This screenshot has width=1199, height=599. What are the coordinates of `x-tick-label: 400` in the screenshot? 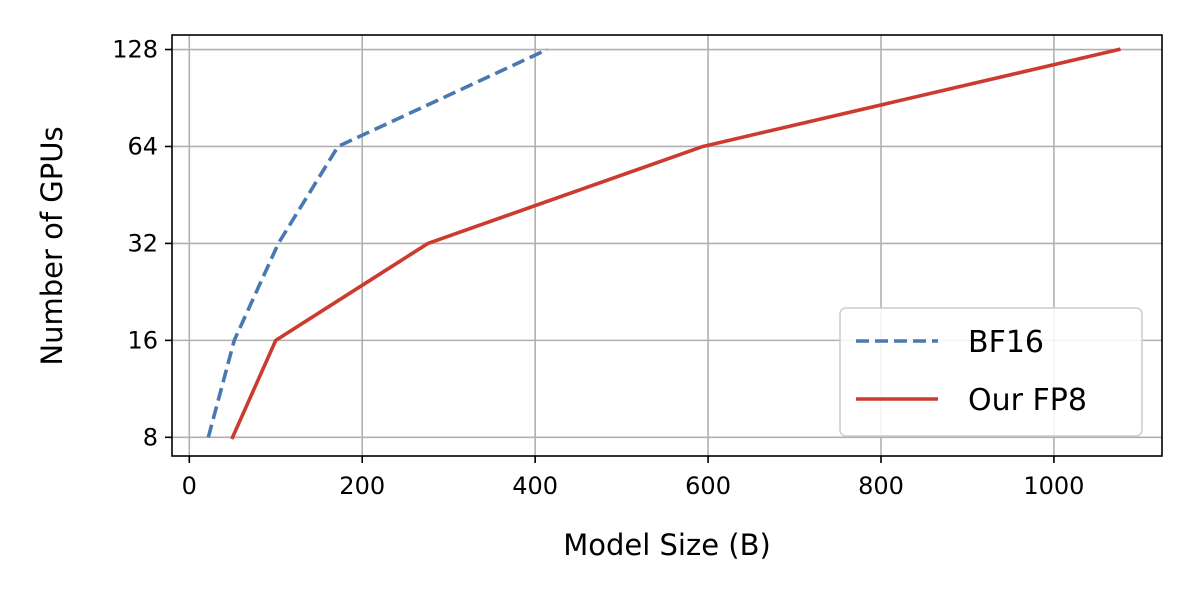 It's located at (535, 486).